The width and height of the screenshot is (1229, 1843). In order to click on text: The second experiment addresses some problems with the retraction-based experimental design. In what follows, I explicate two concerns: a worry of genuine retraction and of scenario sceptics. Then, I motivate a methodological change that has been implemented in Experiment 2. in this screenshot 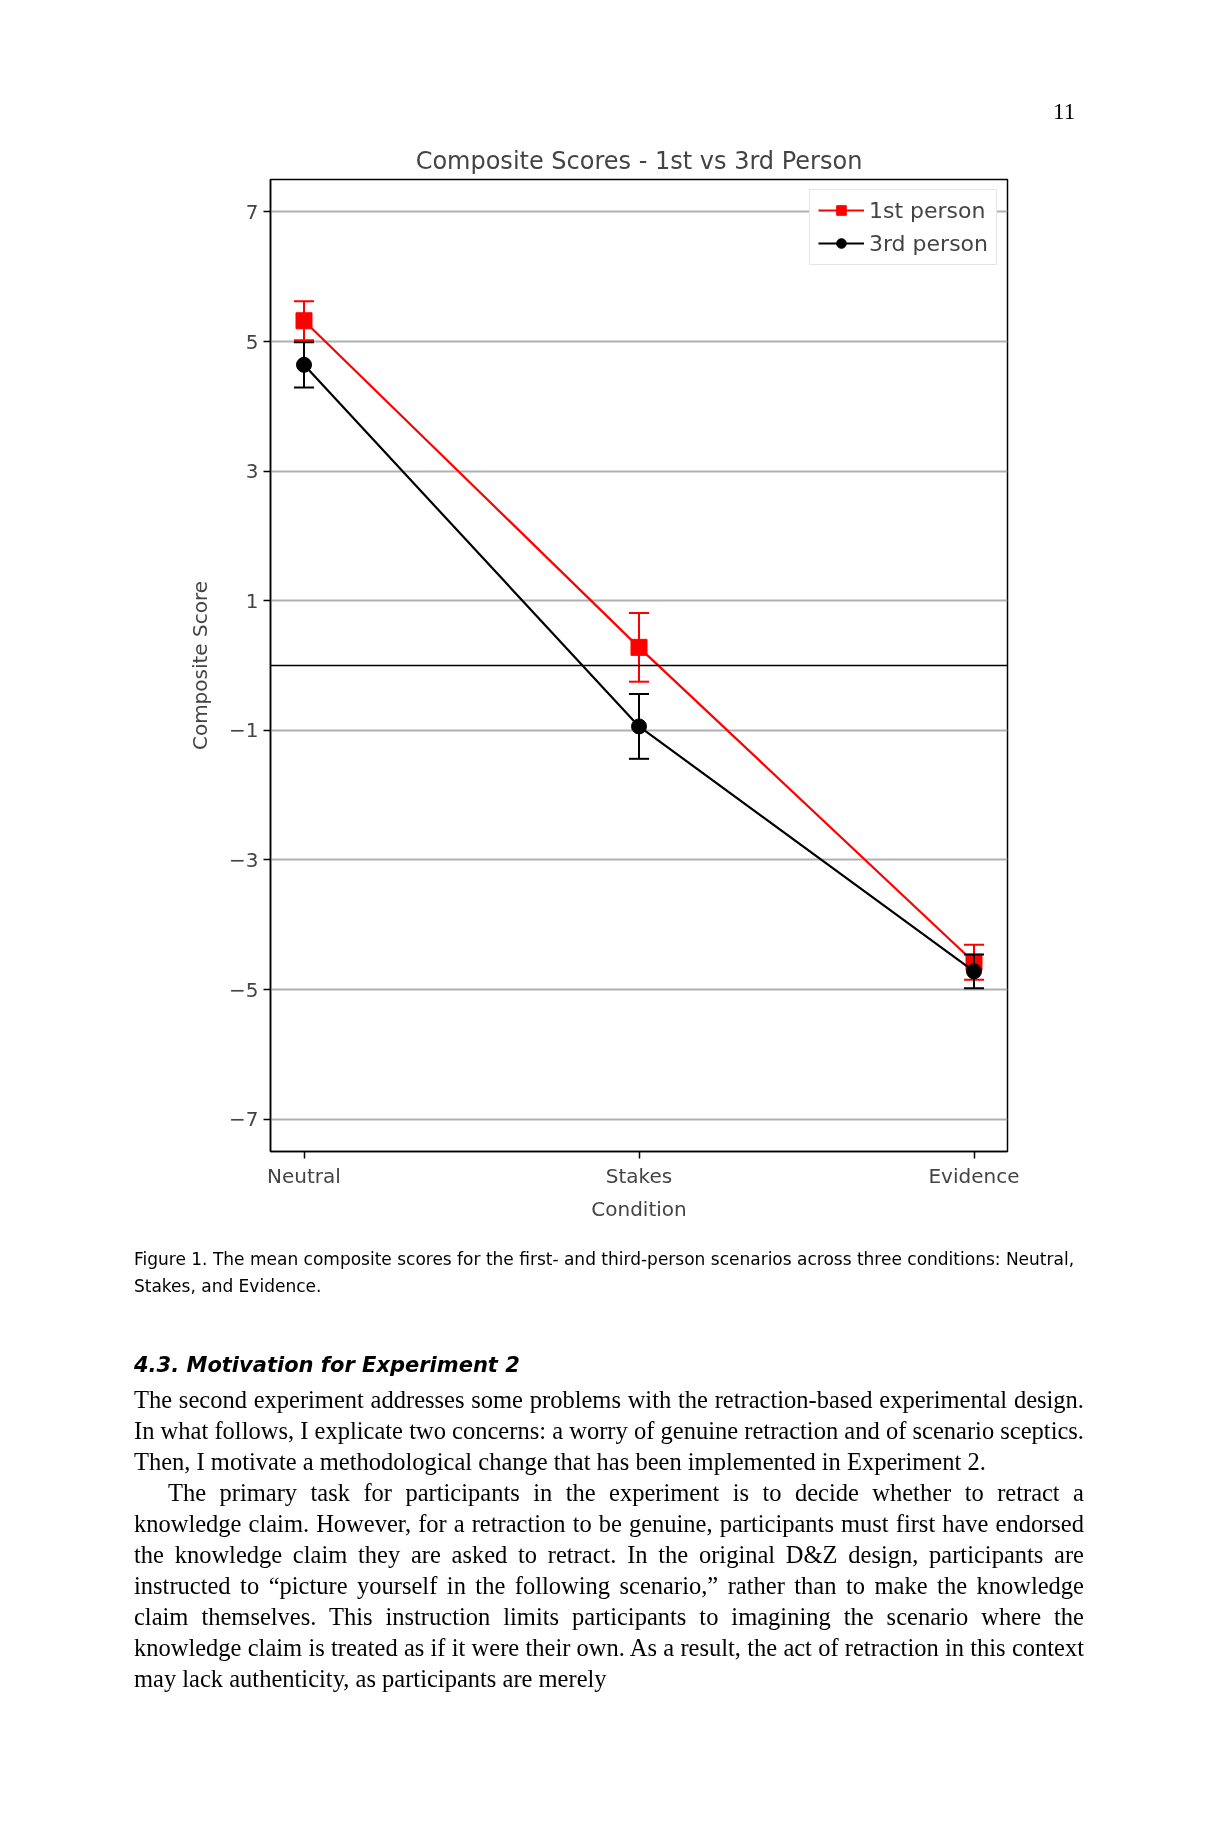, I will do `click(609, 1430)`.